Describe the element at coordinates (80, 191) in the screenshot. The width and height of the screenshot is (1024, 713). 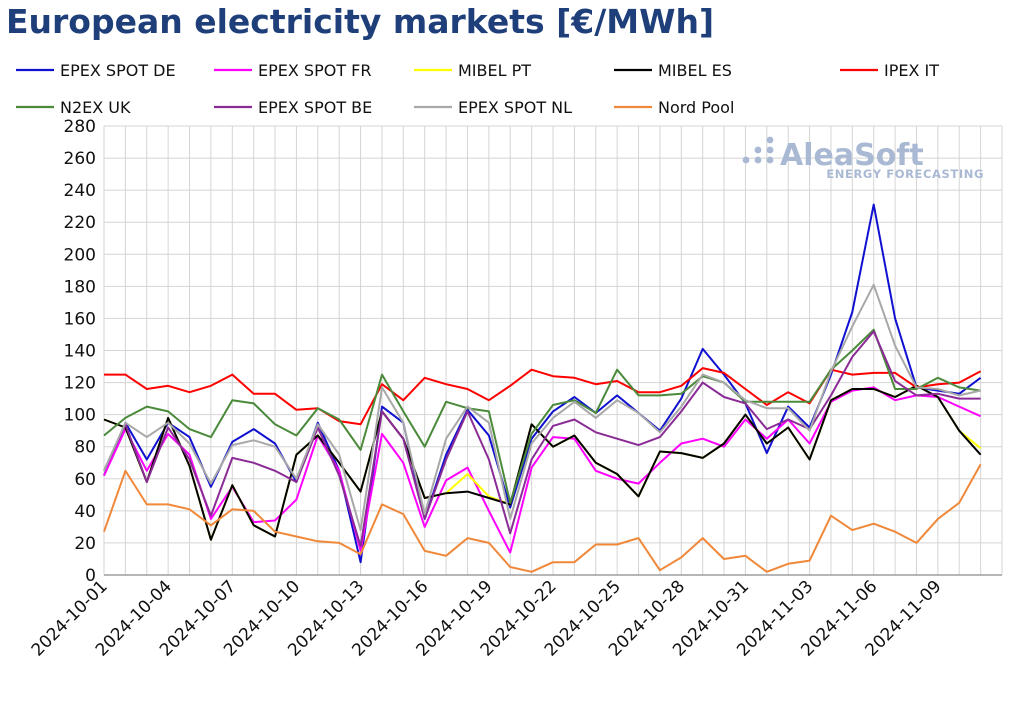
I see `y-tick-label: 240` at that location.